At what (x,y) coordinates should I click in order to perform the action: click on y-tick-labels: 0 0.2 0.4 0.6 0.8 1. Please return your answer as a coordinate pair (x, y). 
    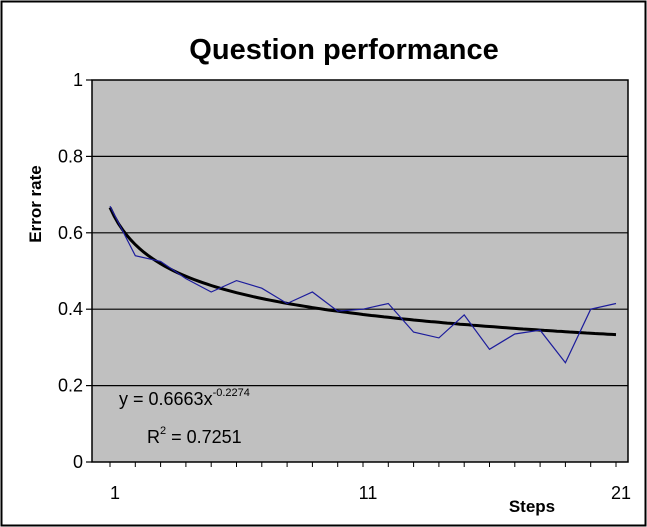
    Looking at the image, I should click on (70, 271).